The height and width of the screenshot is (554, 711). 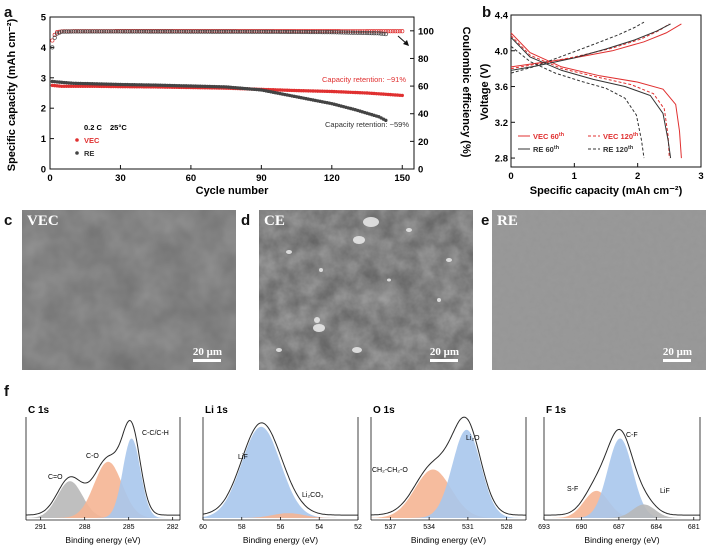 What do you see at coordinates (420, 170) in the screenshot?
I see `a-ytick-right-label: 0` at bounding box center [420, 170].